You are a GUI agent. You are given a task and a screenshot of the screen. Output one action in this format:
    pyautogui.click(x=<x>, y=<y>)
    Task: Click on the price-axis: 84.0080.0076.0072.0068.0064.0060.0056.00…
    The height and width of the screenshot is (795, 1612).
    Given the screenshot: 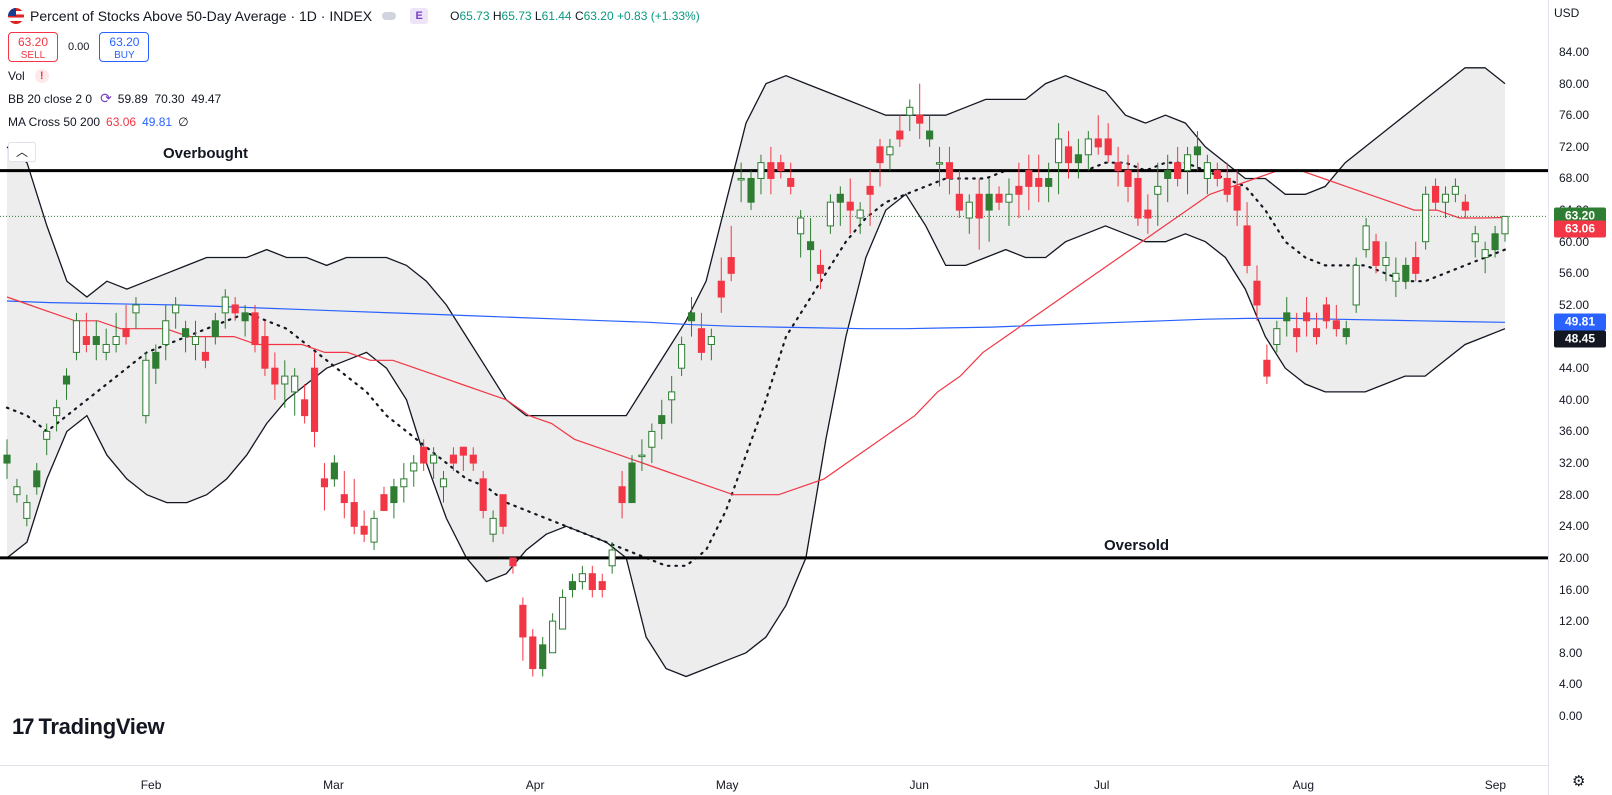 What is the action you would take?
    pyautogui.click(x=1580, y=397)
    